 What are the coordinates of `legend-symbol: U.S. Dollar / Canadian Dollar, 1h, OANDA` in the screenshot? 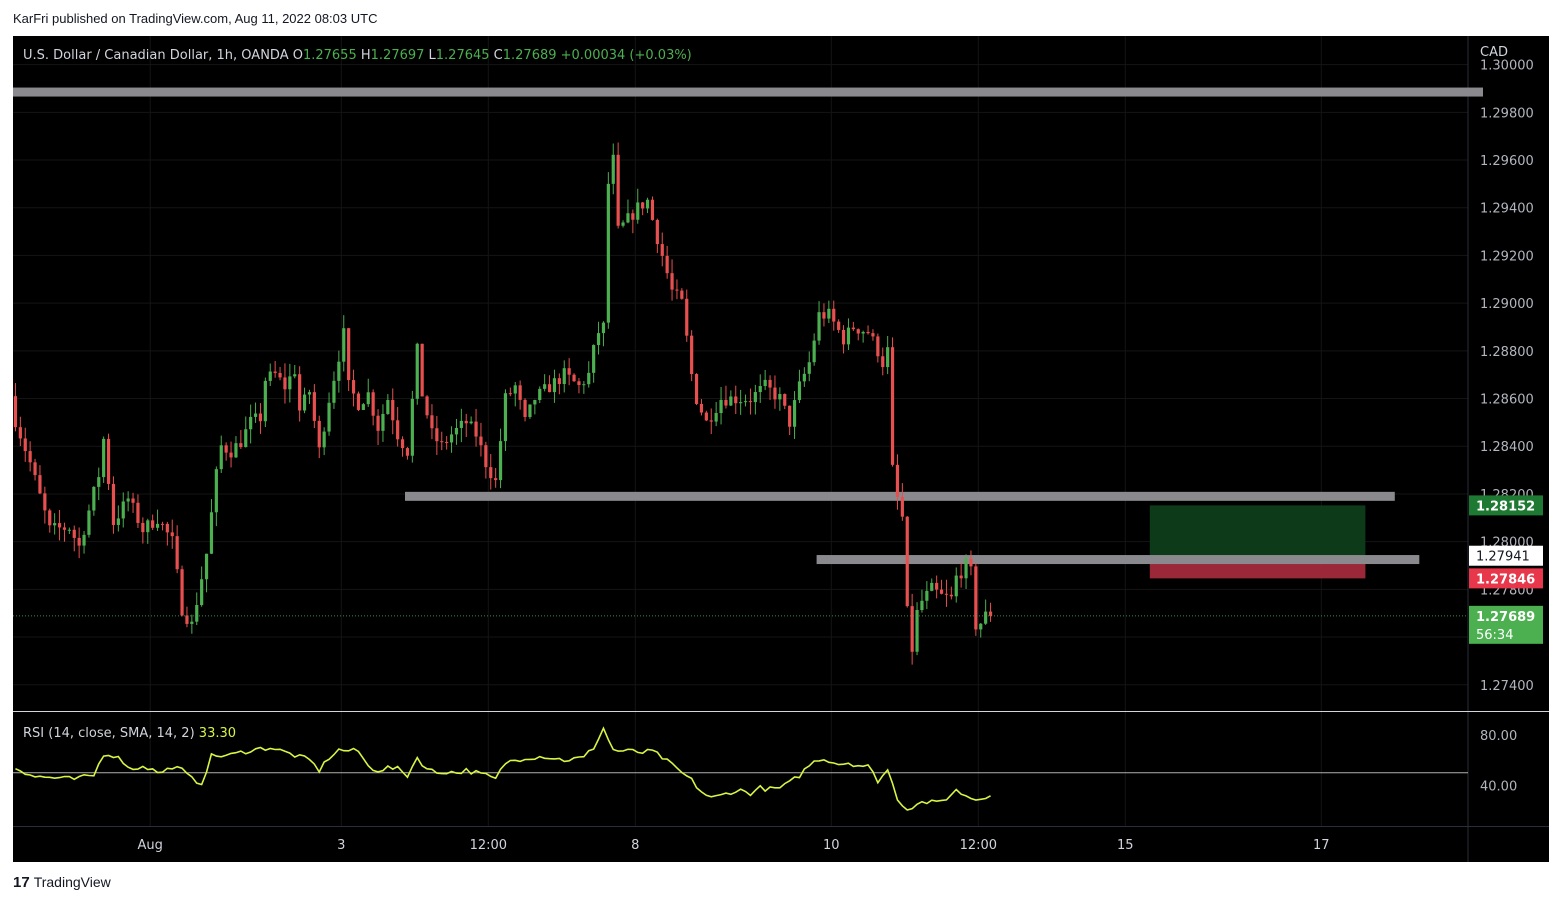 It's located at (158, 55).